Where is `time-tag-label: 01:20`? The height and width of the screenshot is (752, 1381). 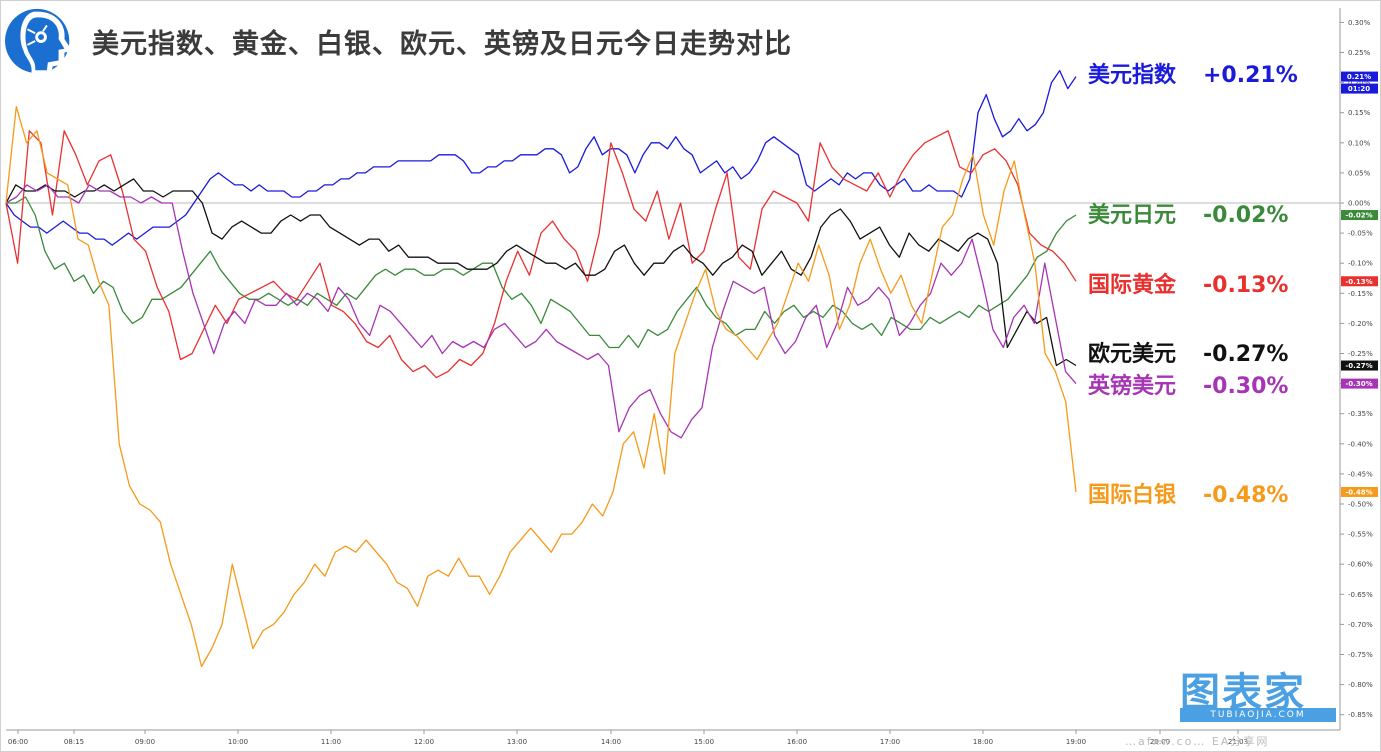 time-tag-label: 01:20 is located at coordinates (1359, 89).